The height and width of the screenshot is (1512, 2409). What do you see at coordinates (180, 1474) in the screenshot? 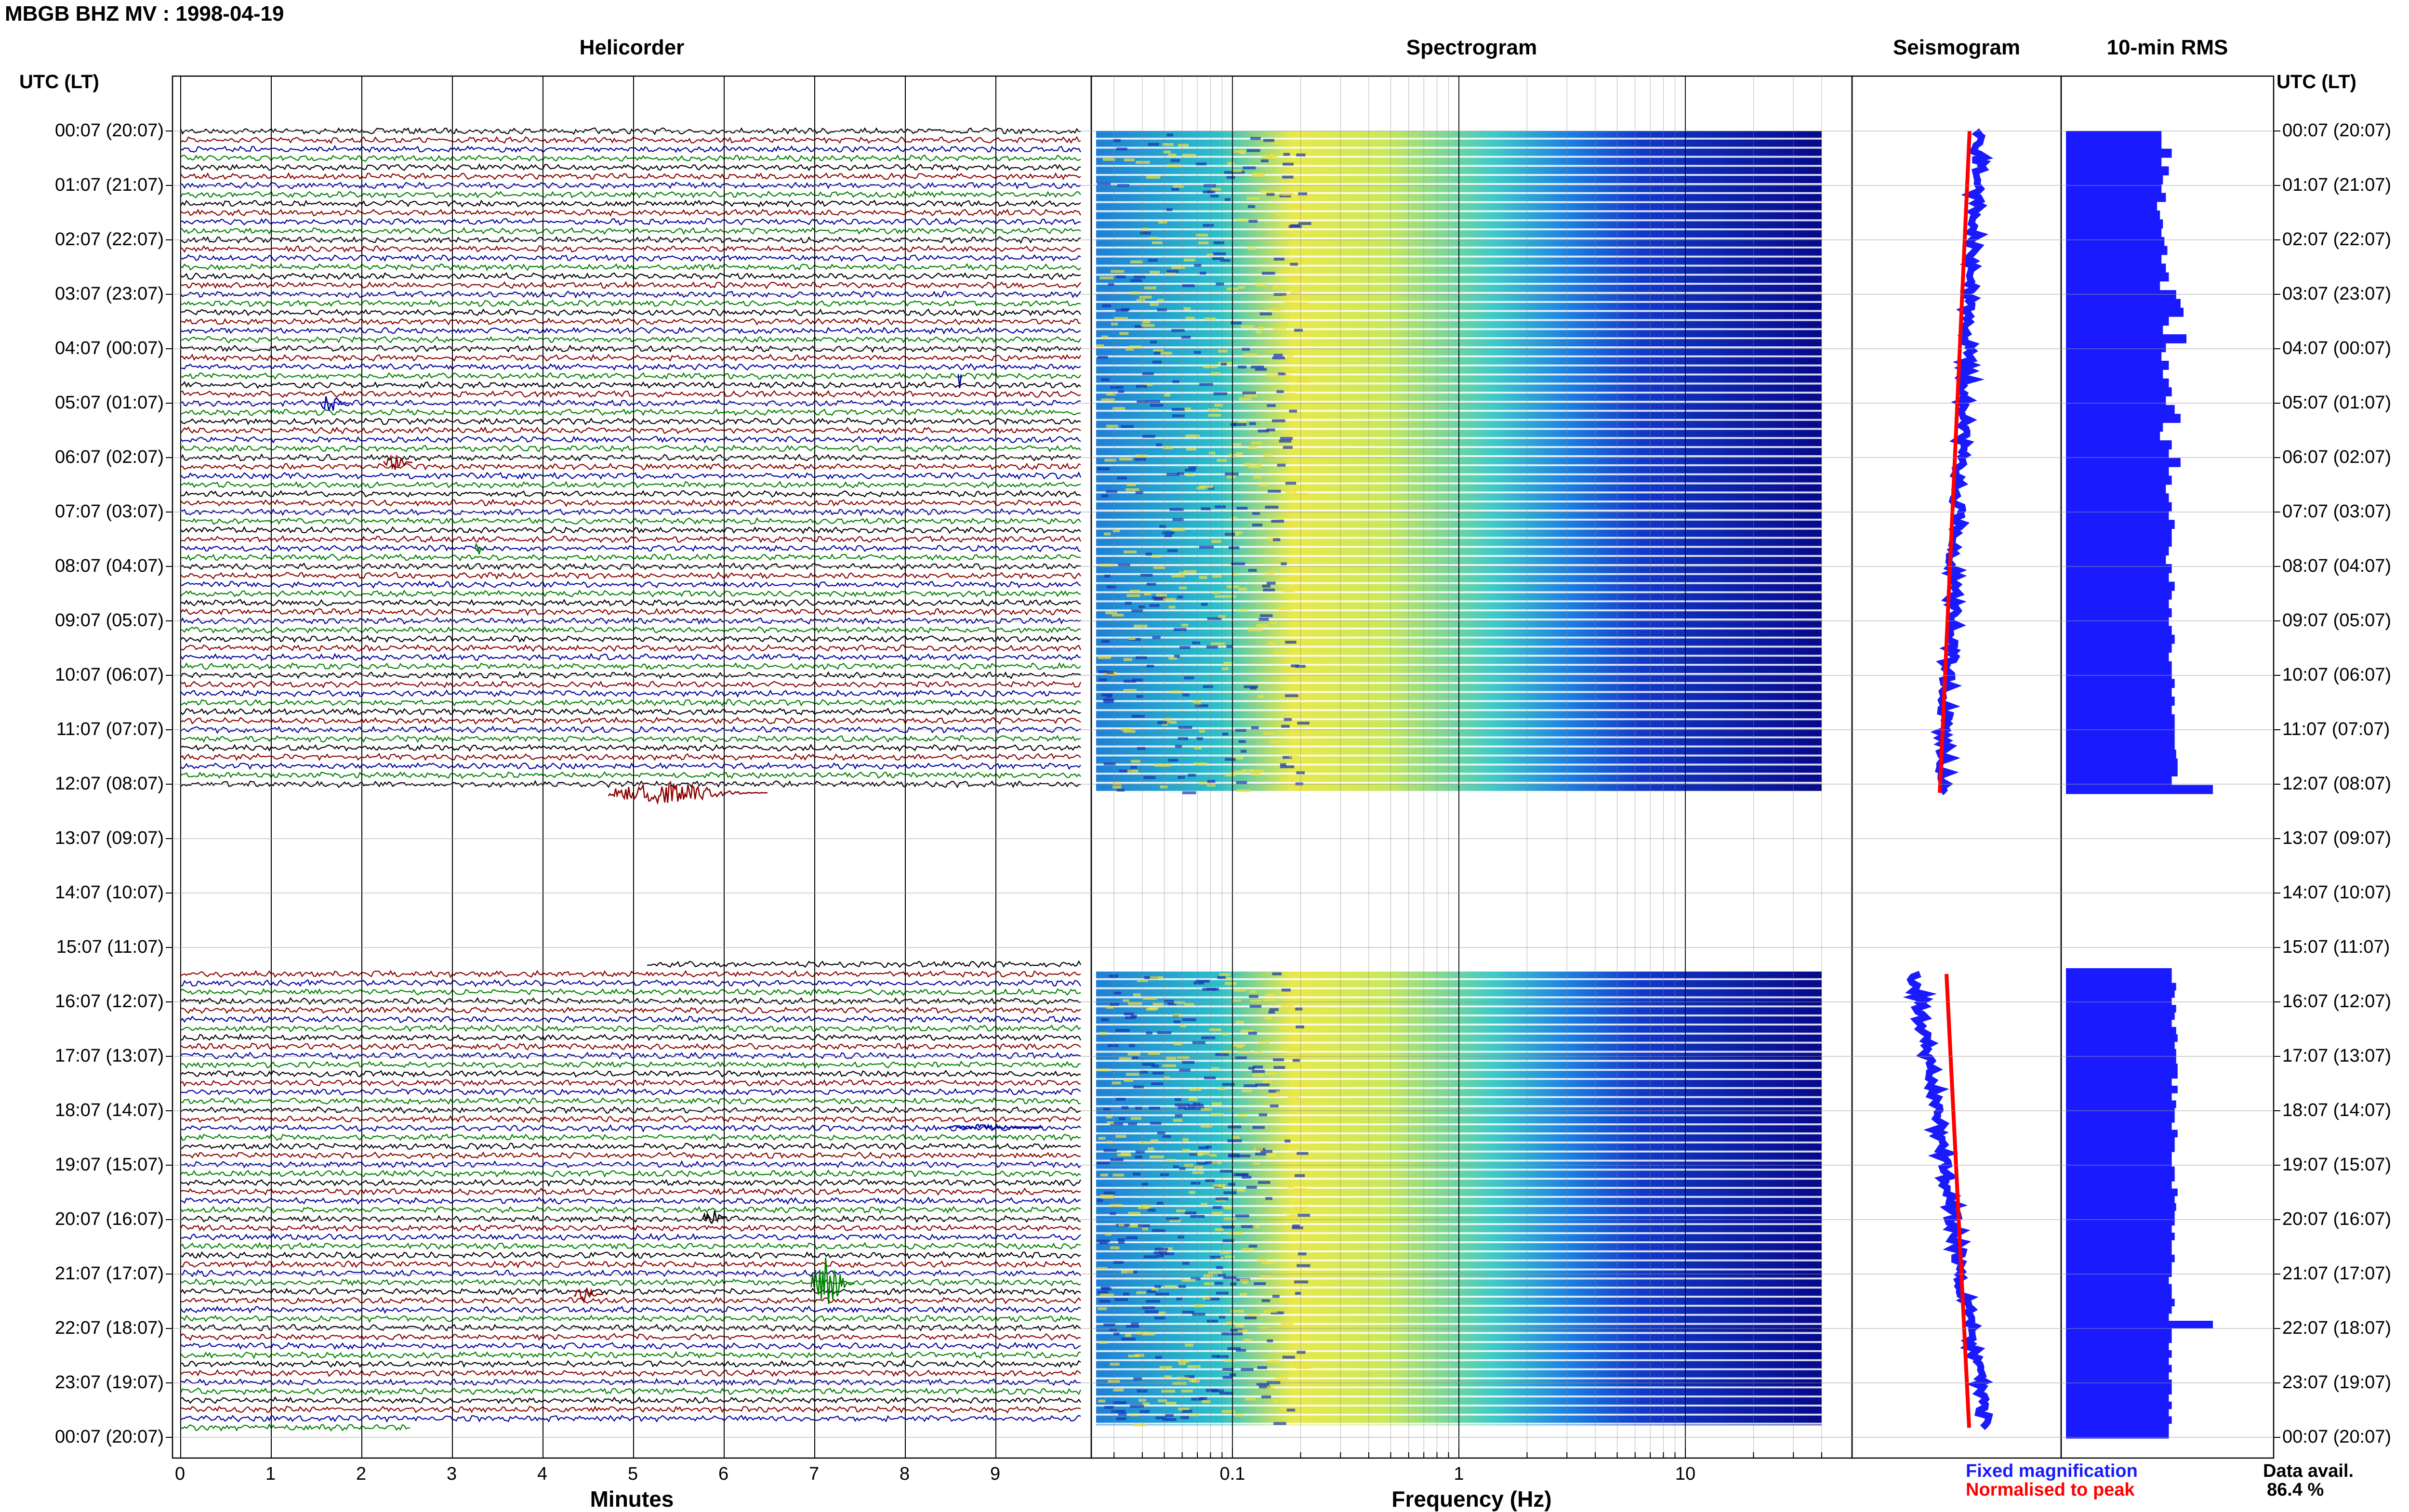
I see `minute-tick-label: 0` at bounding box center [180, 1474].